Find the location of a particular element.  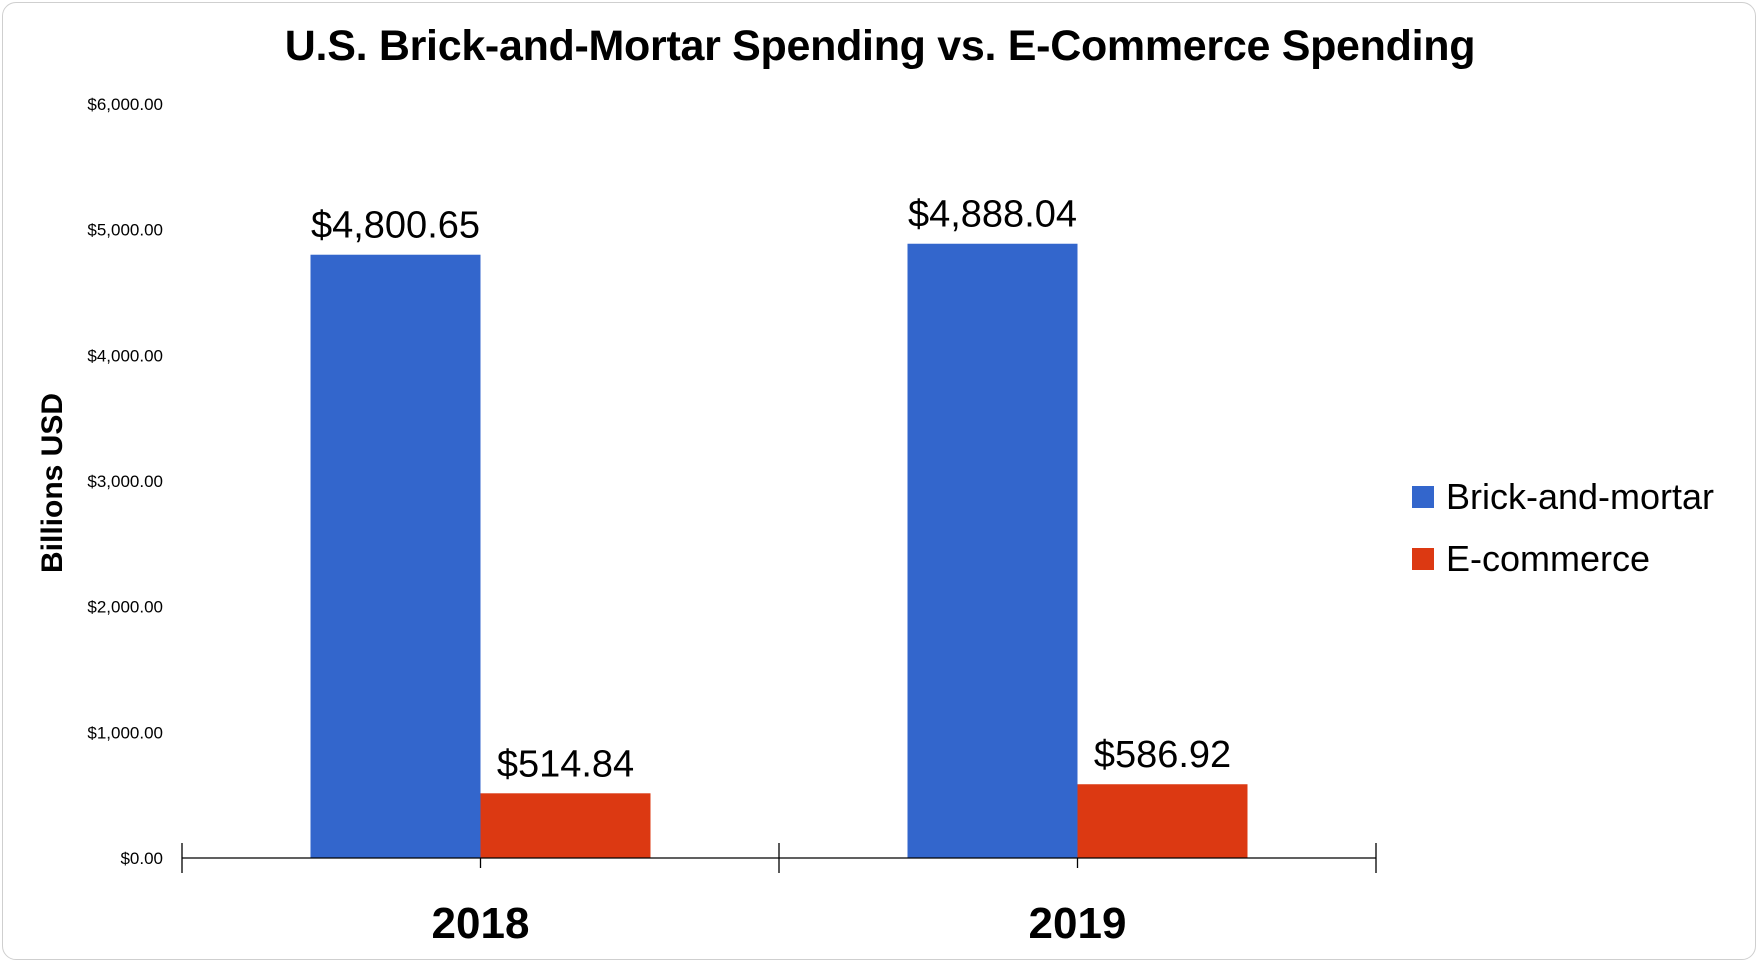

bar-e-commerce-2019 is located at coordinates (1162, 821).